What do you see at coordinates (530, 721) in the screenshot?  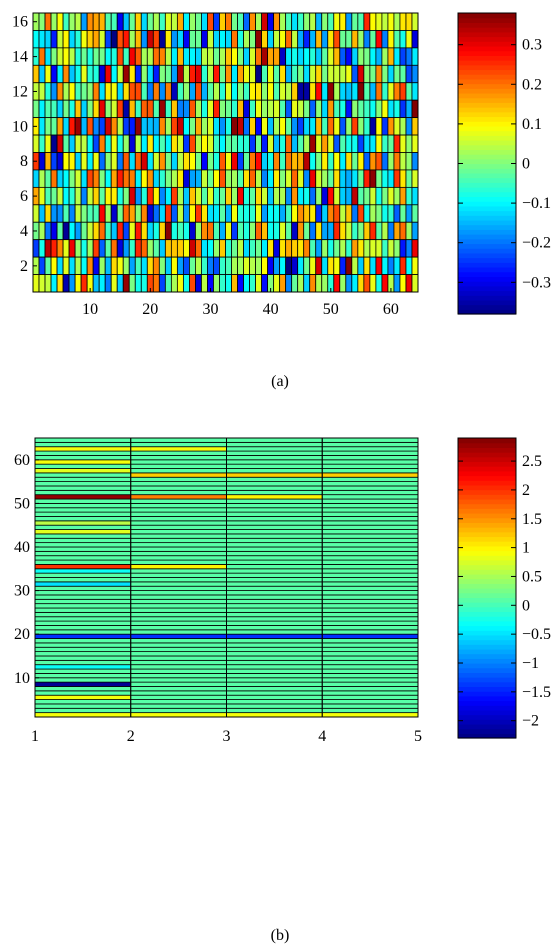 I see `panel-b-colorbar-tick-label: −2` at bounding box center [530, 721].